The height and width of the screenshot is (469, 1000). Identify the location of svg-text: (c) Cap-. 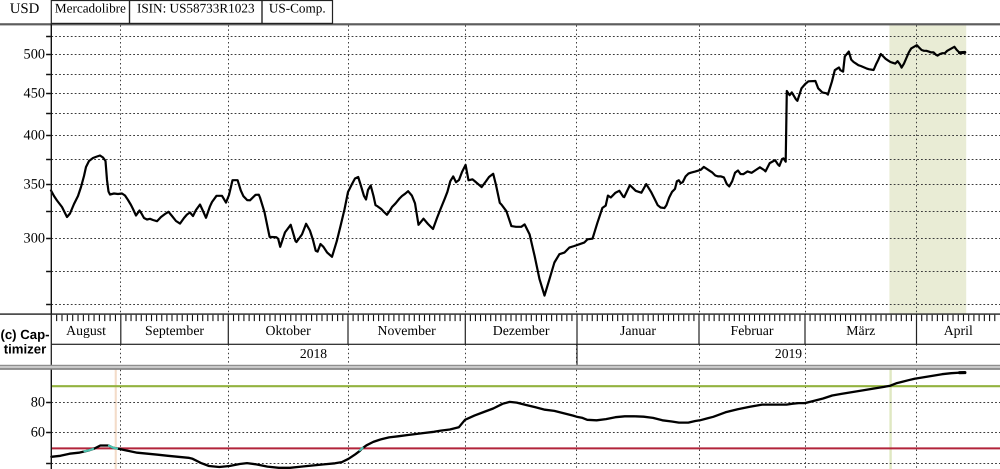
(24, 334).